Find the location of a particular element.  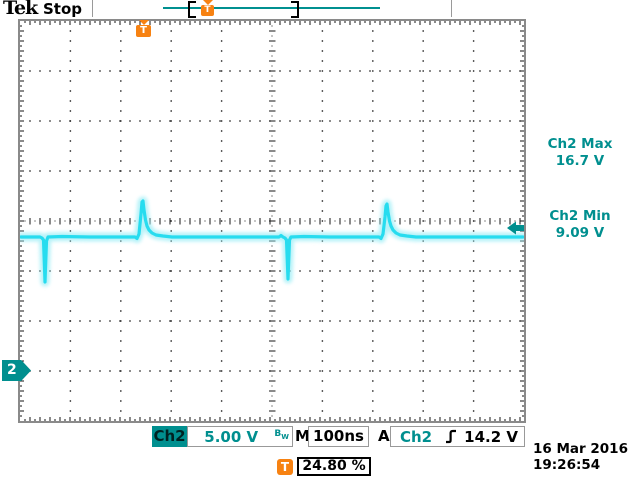

acquire-mode-label: A is located at coordinates (384, 436).